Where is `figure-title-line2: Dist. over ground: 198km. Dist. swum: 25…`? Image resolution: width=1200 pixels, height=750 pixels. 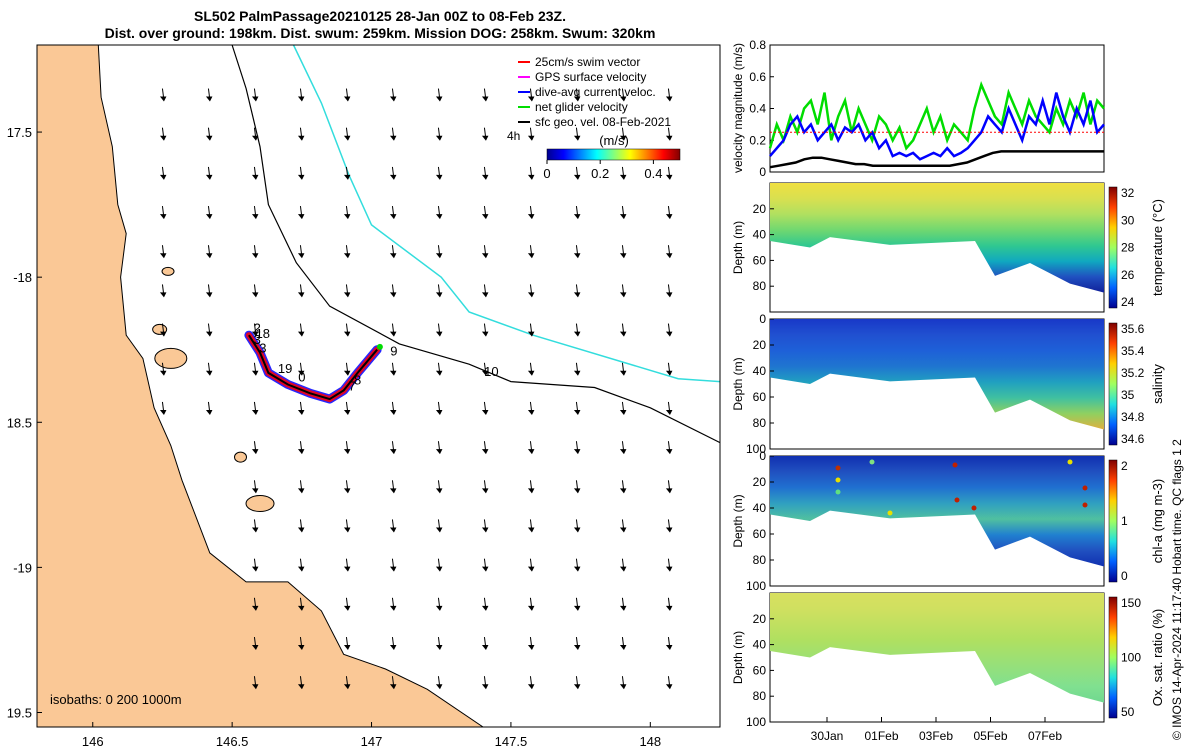
figure-title-line2: Dist. over ground: 198km. Dist. swum: 25… is located at coordinates (380, 33).